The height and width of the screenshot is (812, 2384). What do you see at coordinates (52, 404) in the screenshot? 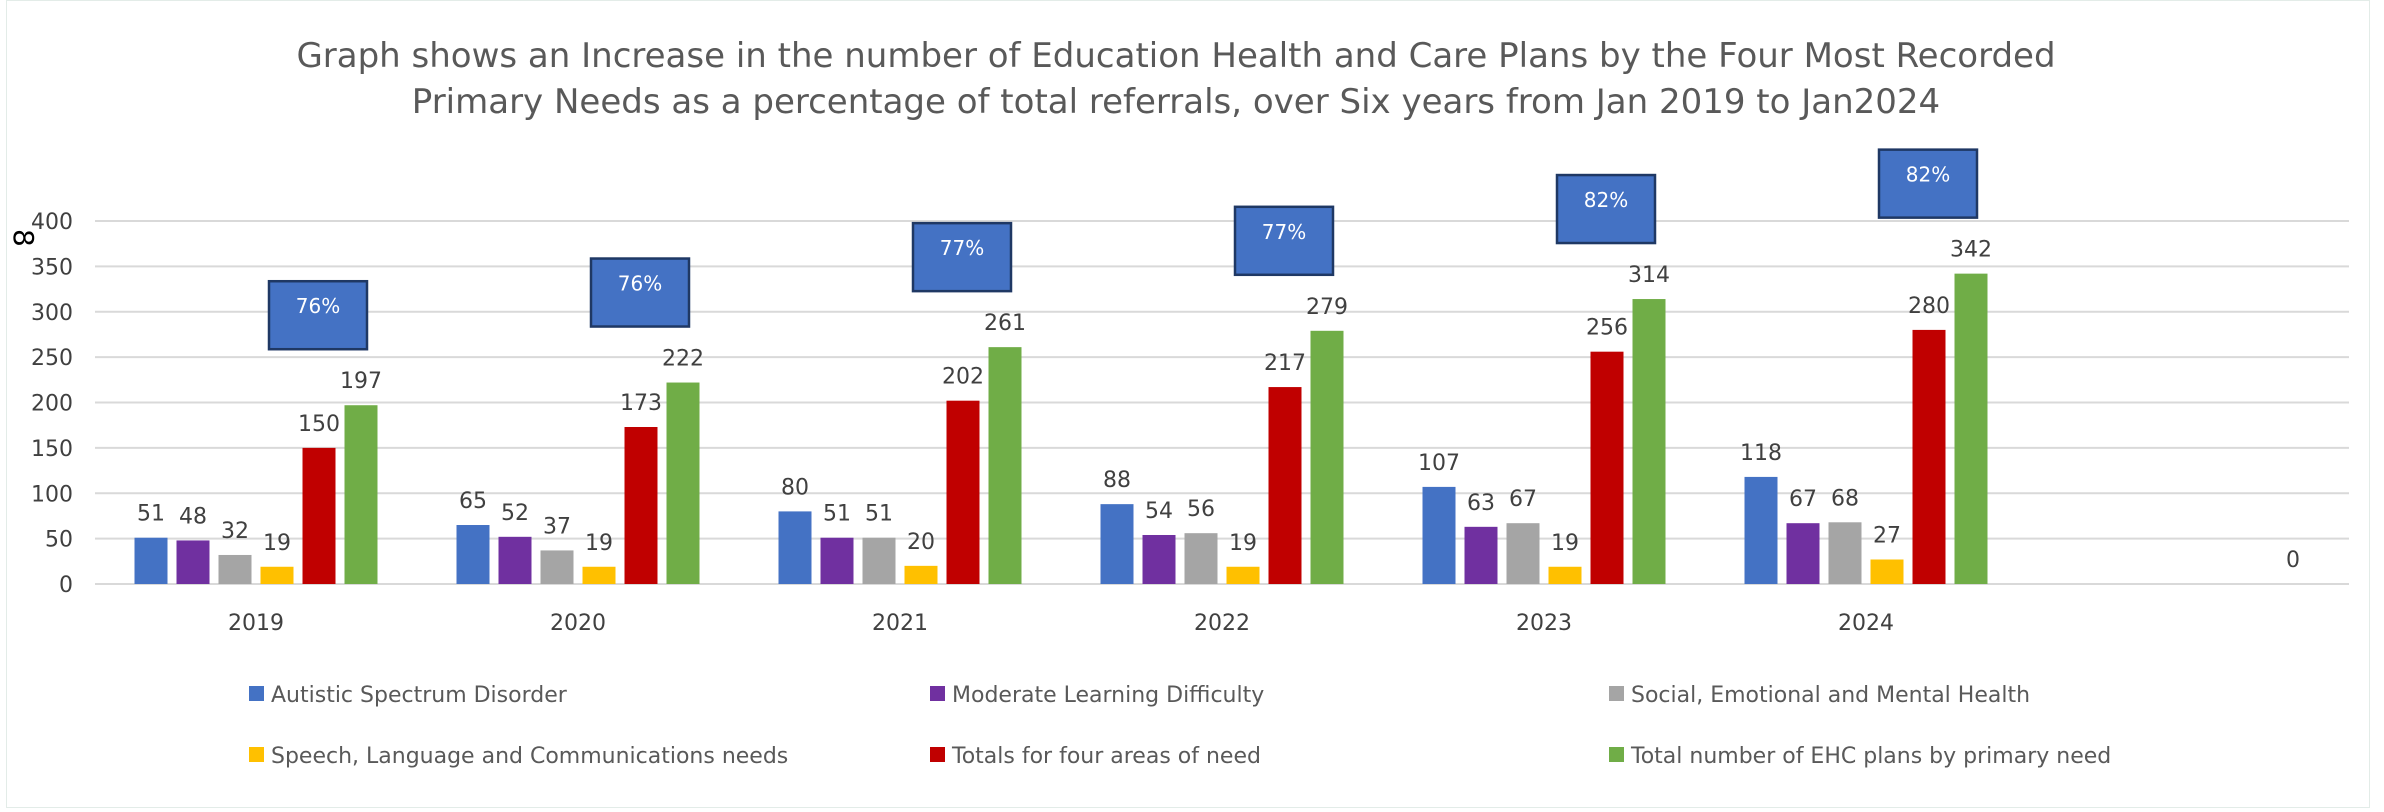
I see `y-tick-label: 200` at bounding box center [52, 404].